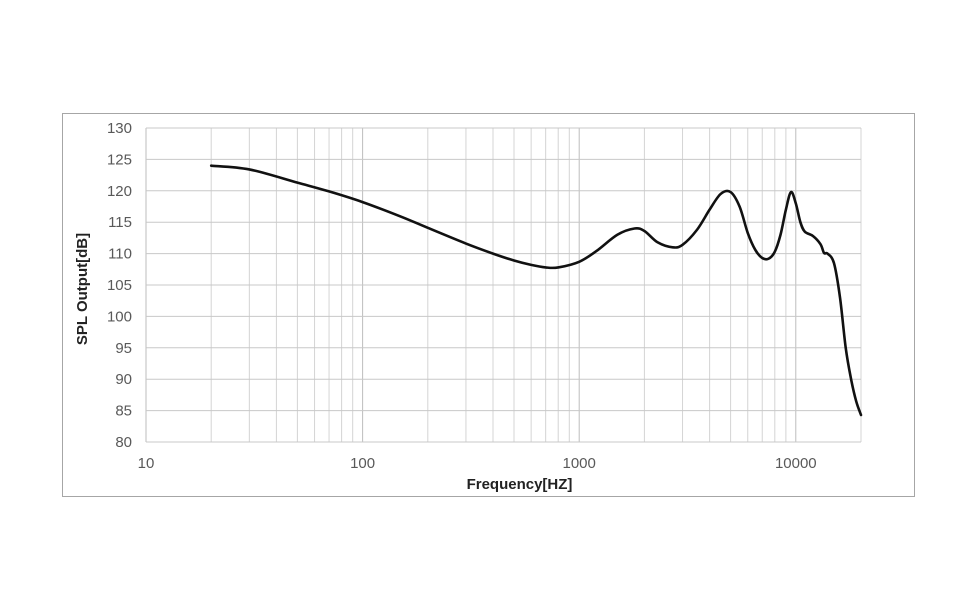 This screenshot has width=976, height=613. I want to click on y-tick-label: 80, so click(123, 442).